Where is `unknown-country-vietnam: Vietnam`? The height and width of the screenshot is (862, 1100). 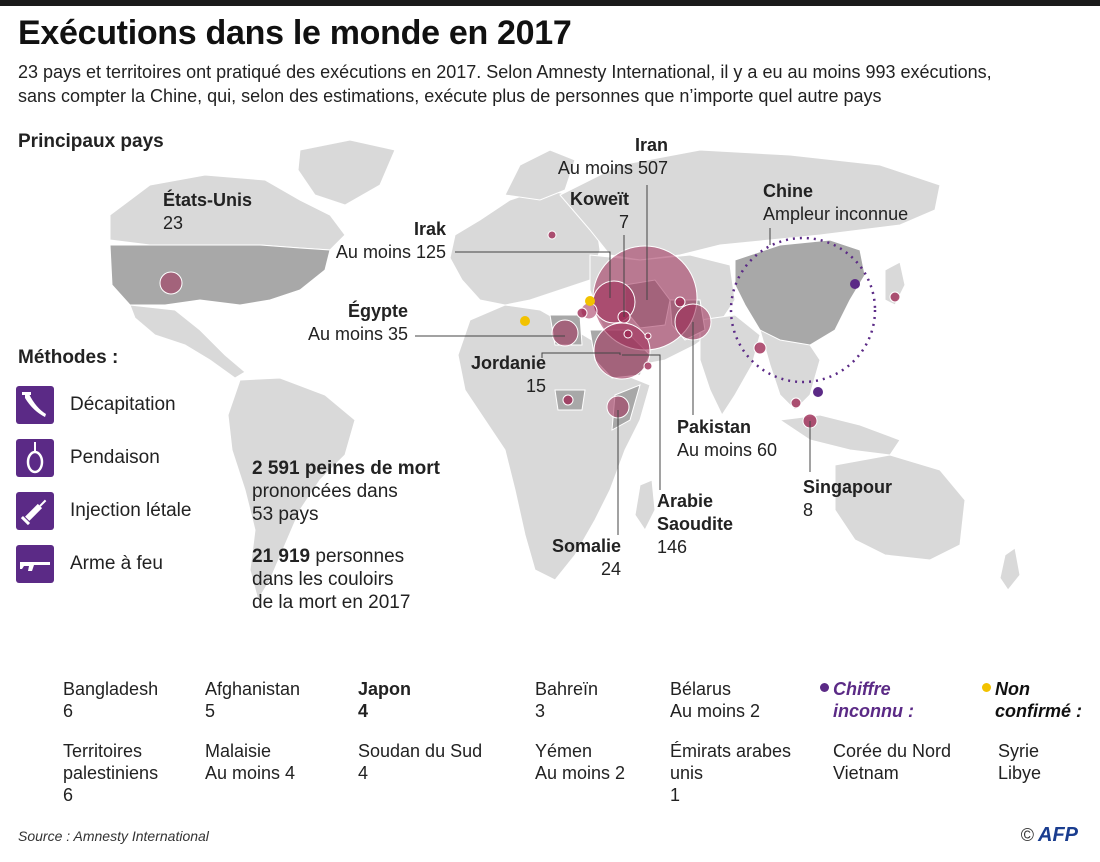
unknown-country-vietnam: Vietnam is located at coordinates (866, 773).